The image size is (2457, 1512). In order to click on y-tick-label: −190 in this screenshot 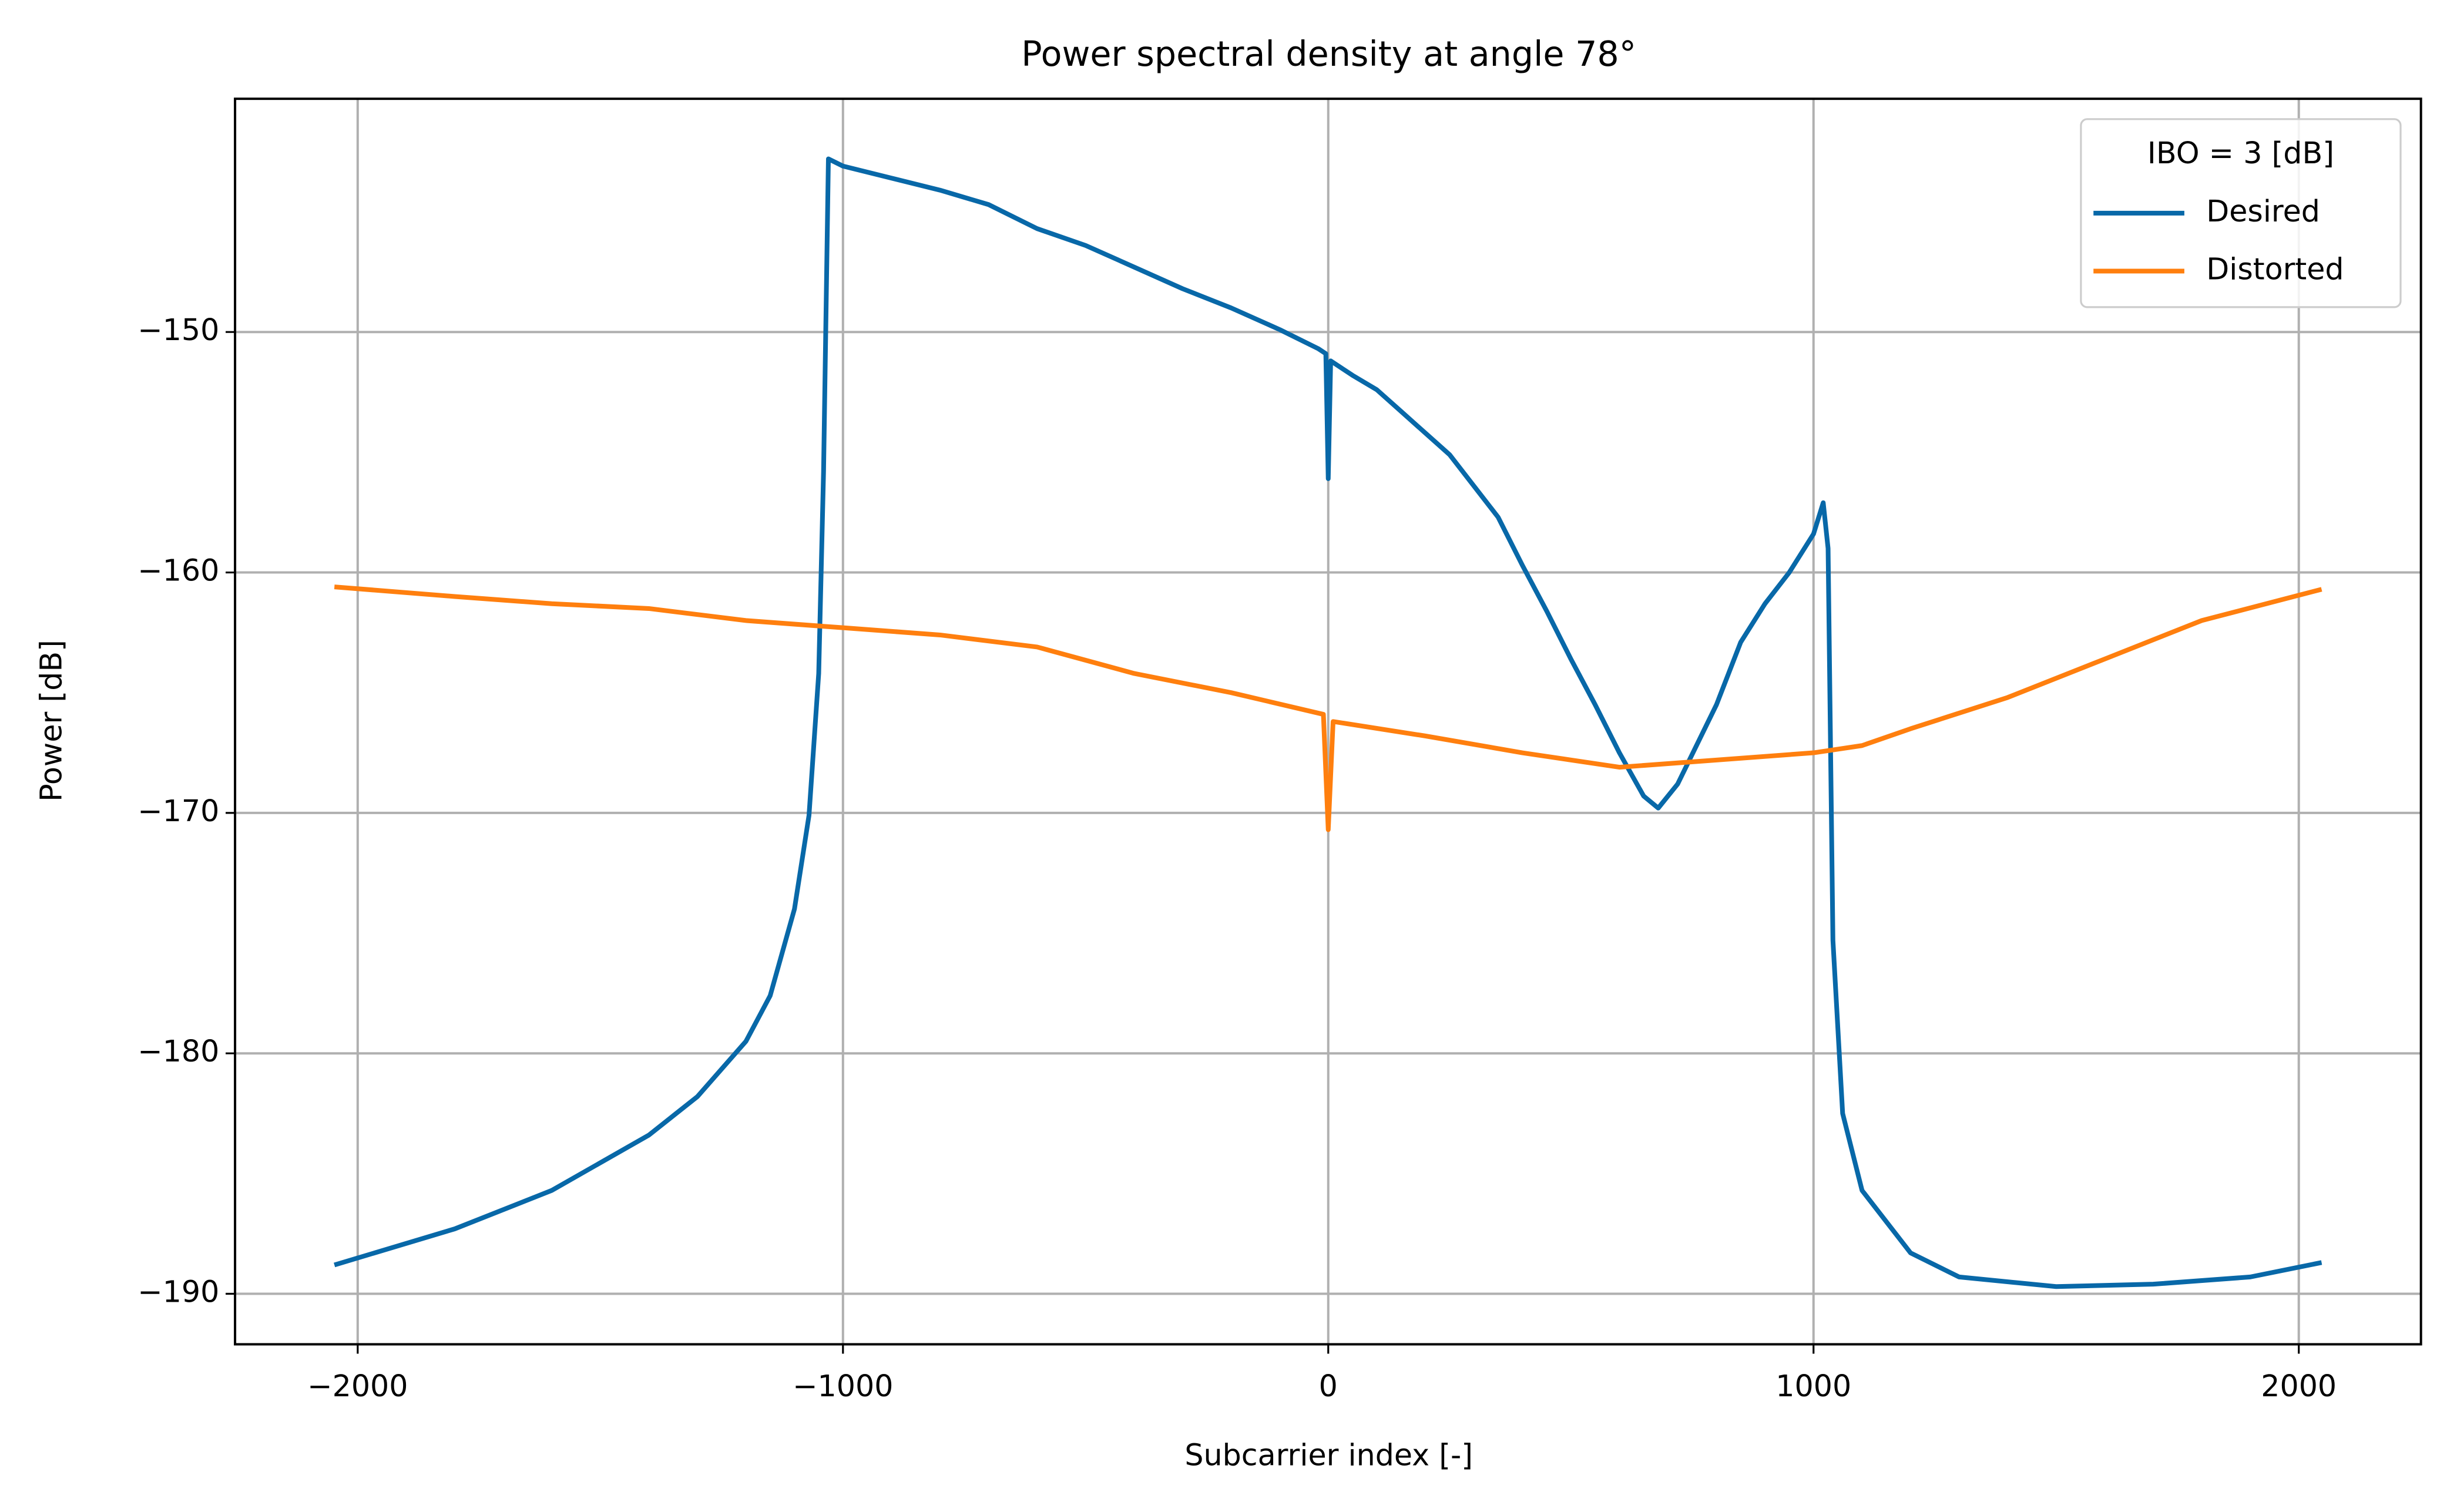, I will do `click(178, 1292)`.